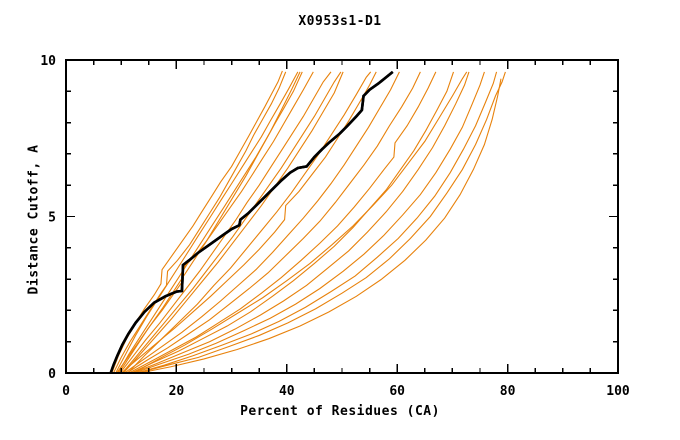  Describe the element at coordinates (287, 391) in the screenshot. I see `x-tick-label: 40` at that location.